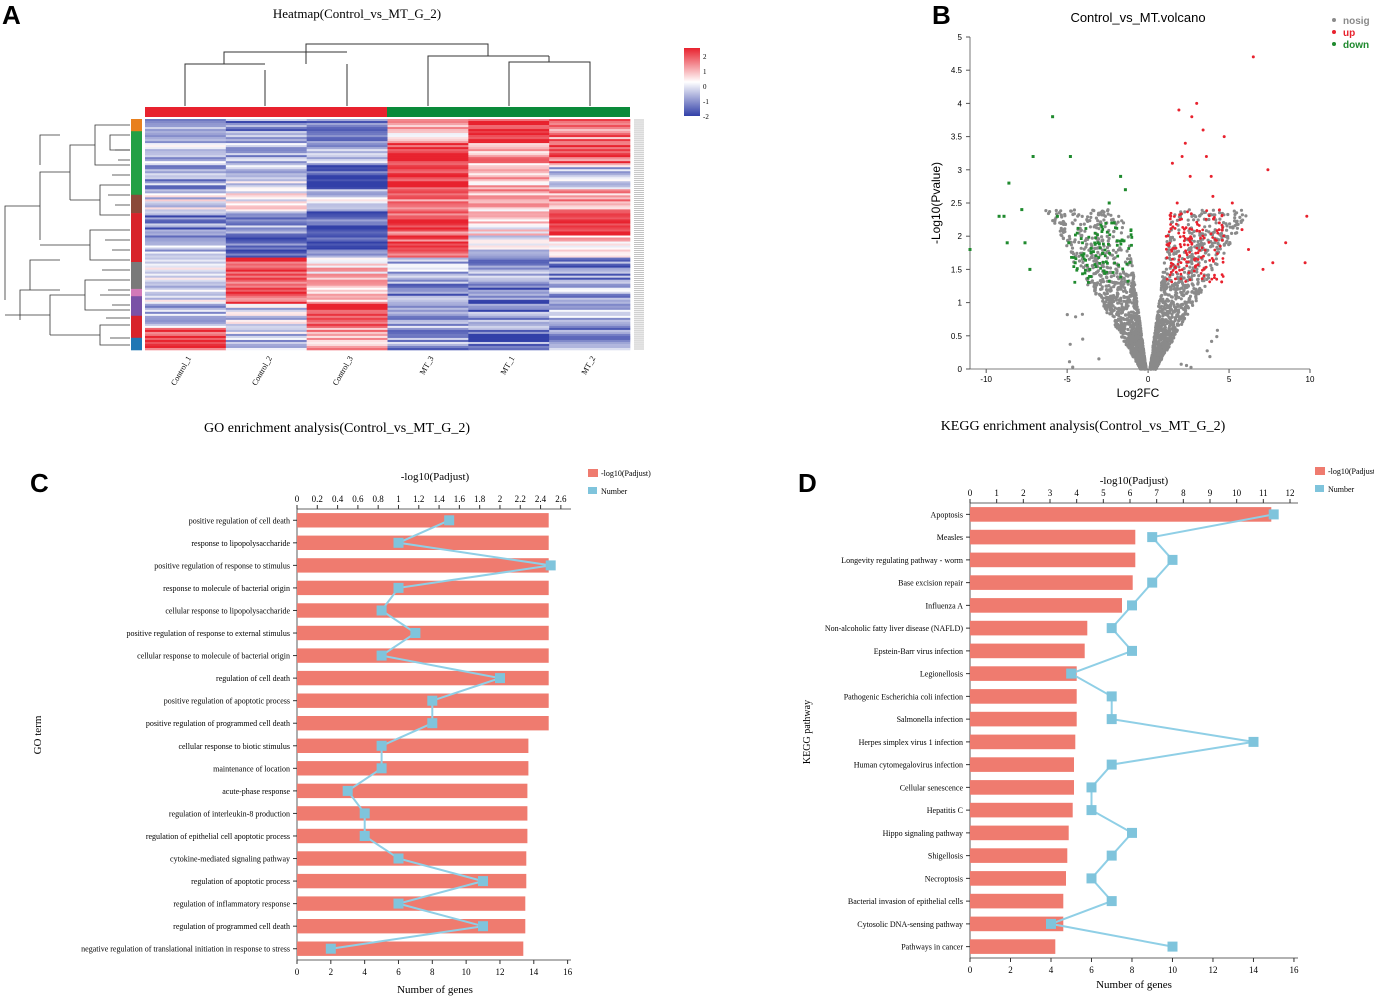 The image size is (1374, 997). Describe the element at coordinates (930, 583) in the screenshot. I see `kegg-category-label: Base excision repair` at that location.